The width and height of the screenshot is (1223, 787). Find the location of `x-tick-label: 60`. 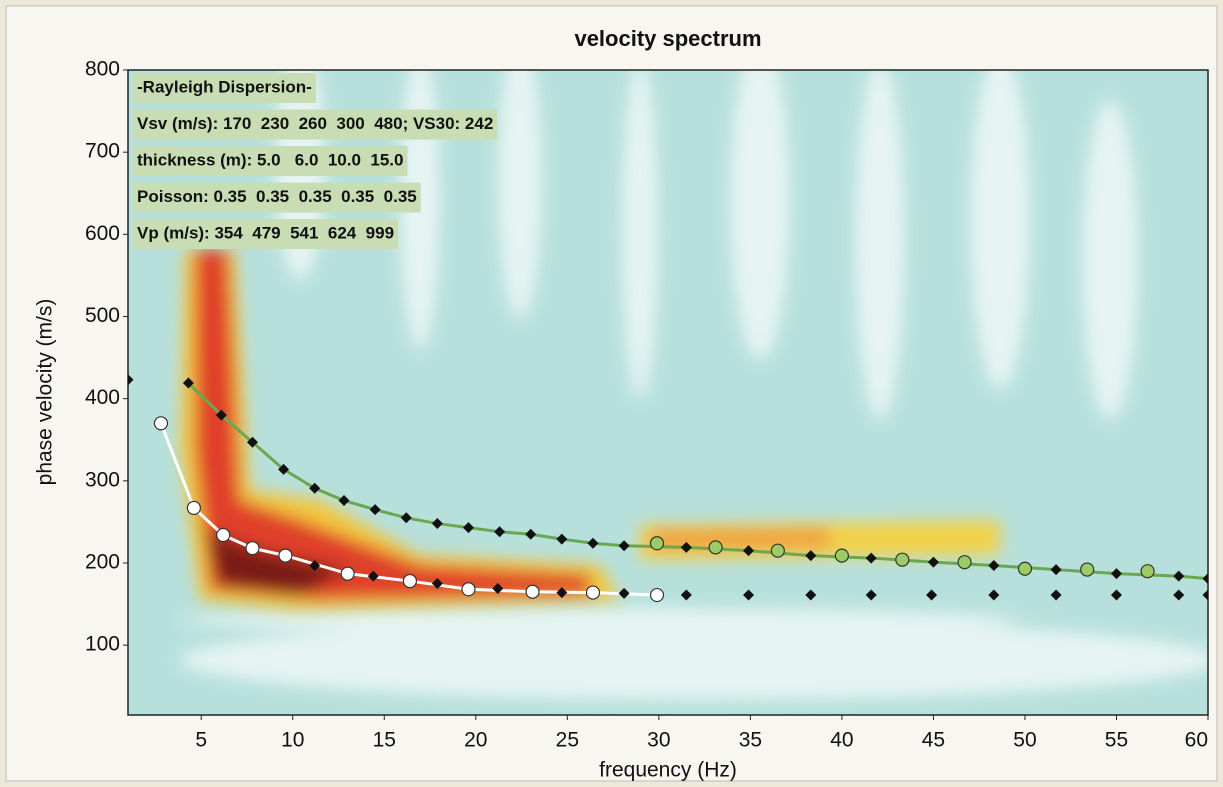

x-tick-label: 60 is located at coordinates (1196, 740).